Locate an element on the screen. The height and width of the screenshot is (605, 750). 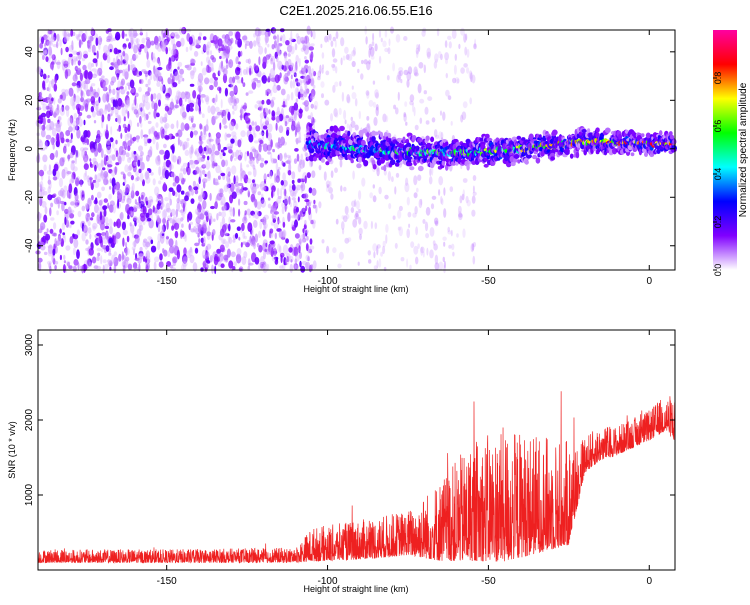
x-tick-label: -150 is located at coordinates (167, 281).